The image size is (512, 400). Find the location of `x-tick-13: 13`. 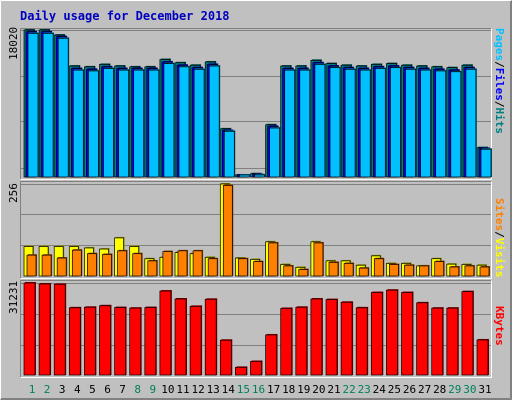

x-tick-13: 13 is located at coordinates (213, 389).